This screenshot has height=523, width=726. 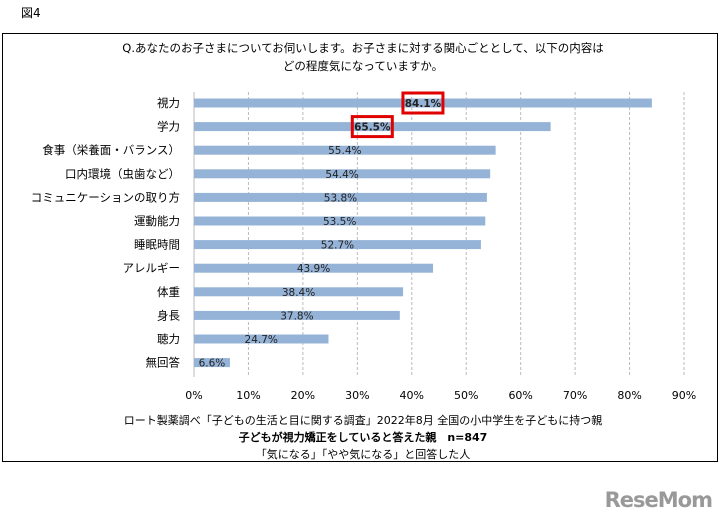 I want to click on category-label: 体重, so click(x=168, y=292).